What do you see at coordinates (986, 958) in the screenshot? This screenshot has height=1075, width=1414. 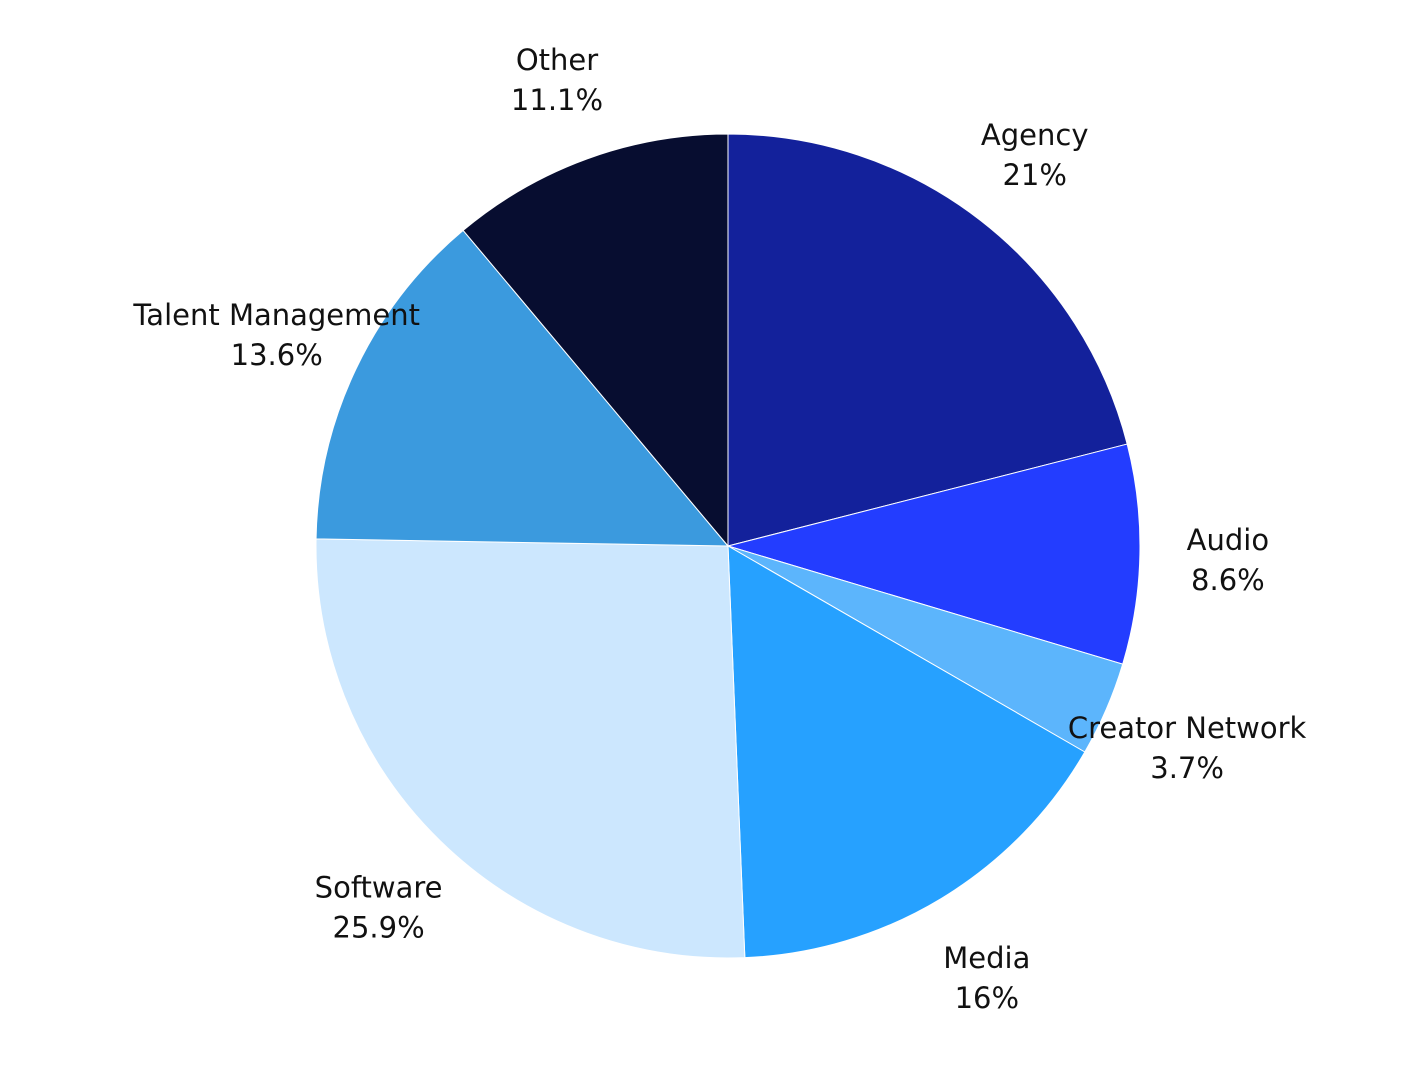 I see `slice-label-media: Media` at bounding box center [986, 958].